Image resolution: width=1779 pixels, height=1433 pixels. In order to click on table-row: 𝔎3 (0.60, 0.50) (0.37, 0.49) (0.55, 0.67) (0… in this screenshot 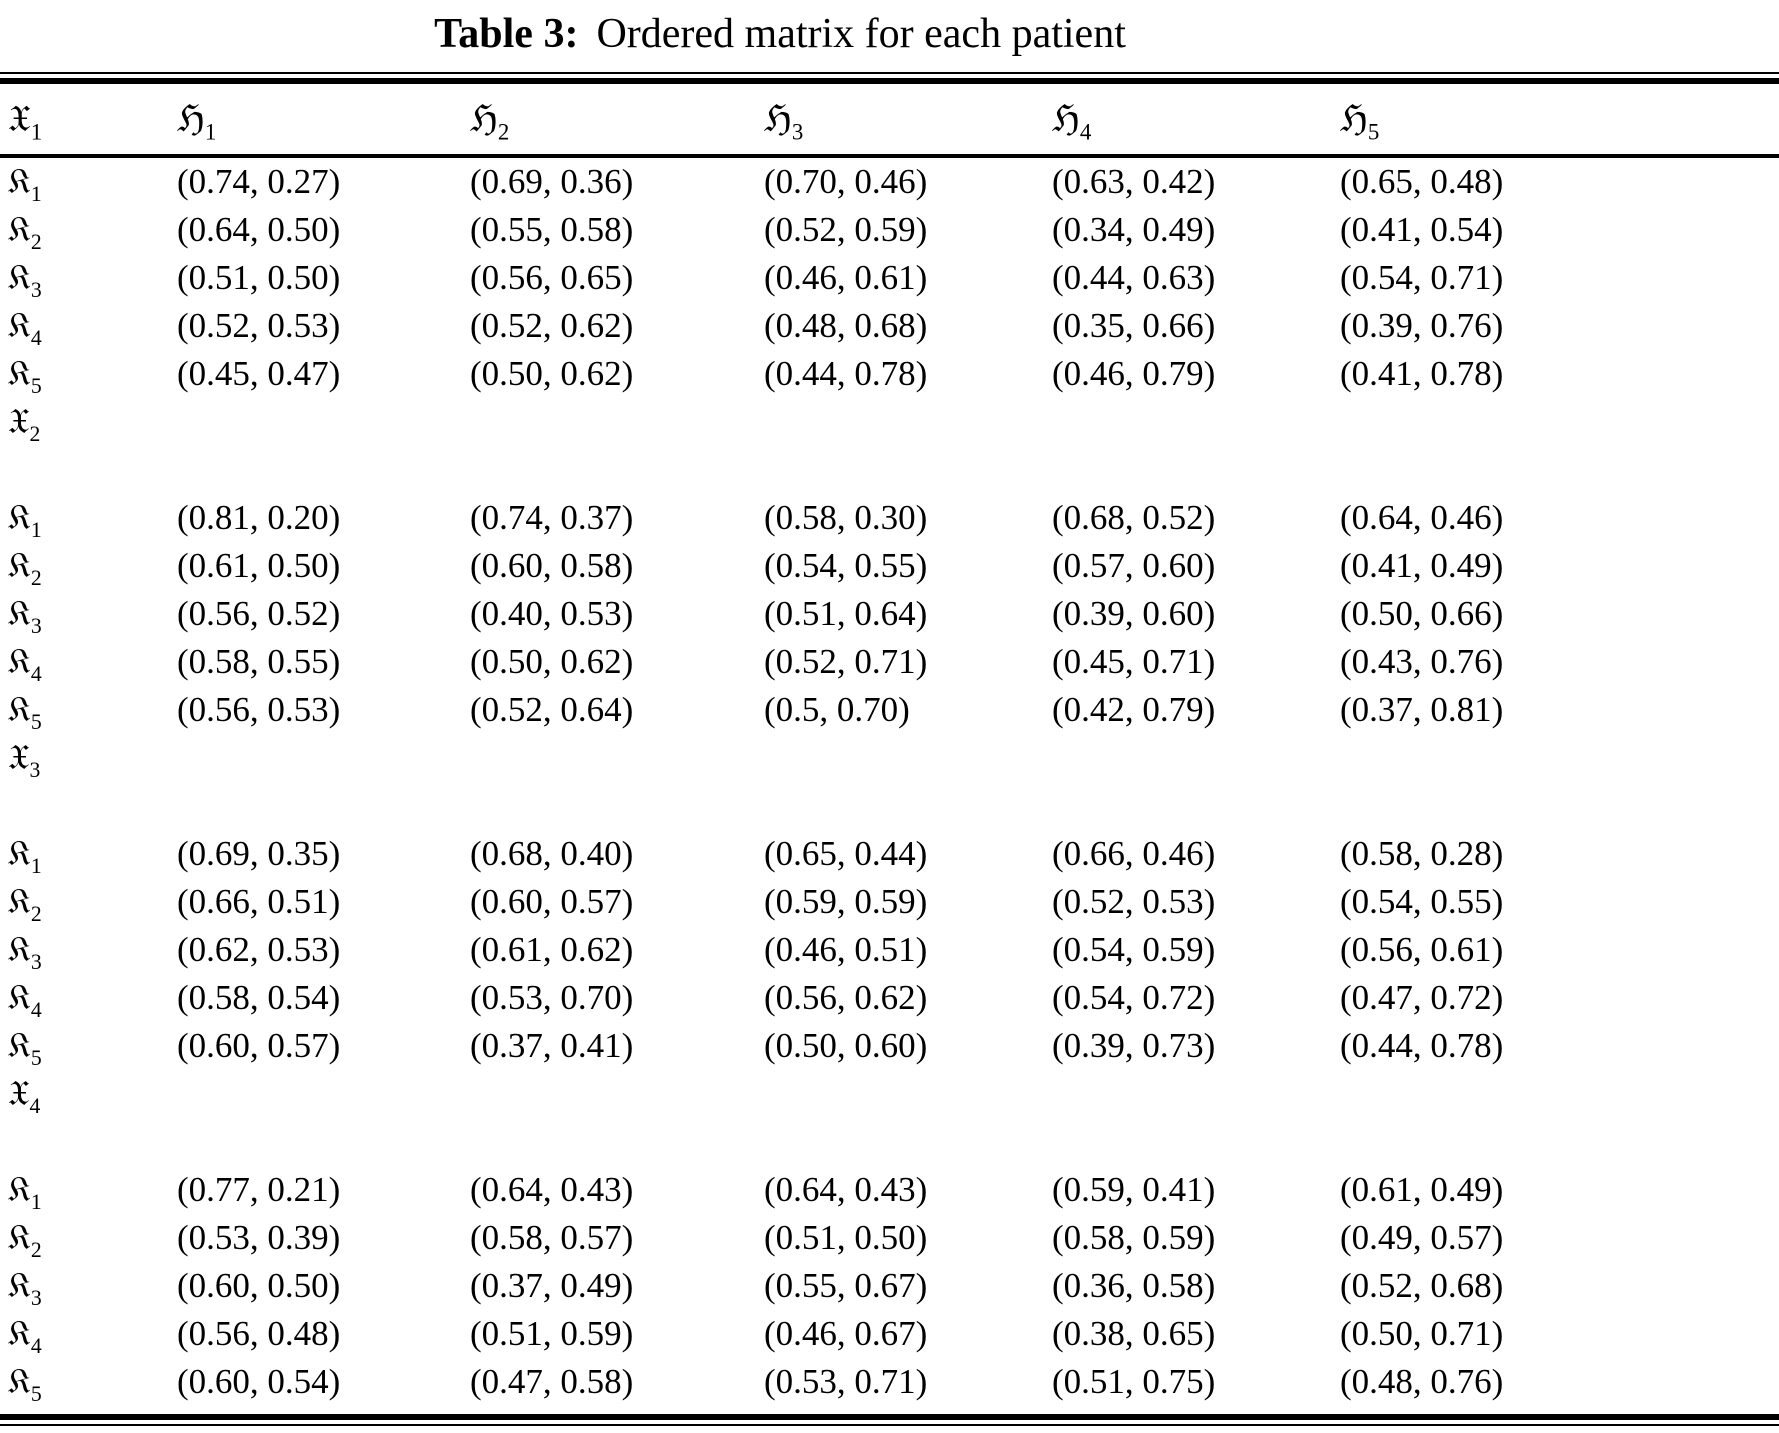, I will do `click(889, 1286)`.